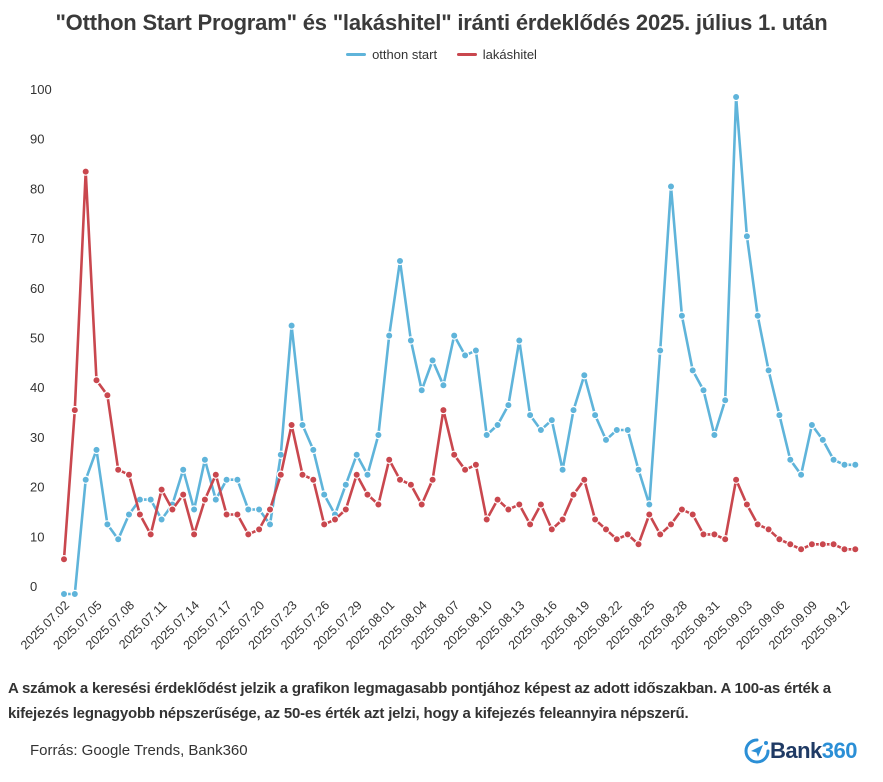 The height and width of the screenshot is (782, 883). What do you see at coordinates (496, 54) in the screenshot?
I see `legend-item-lakashitel: lakáshitel` at bounding box center [496, 54].